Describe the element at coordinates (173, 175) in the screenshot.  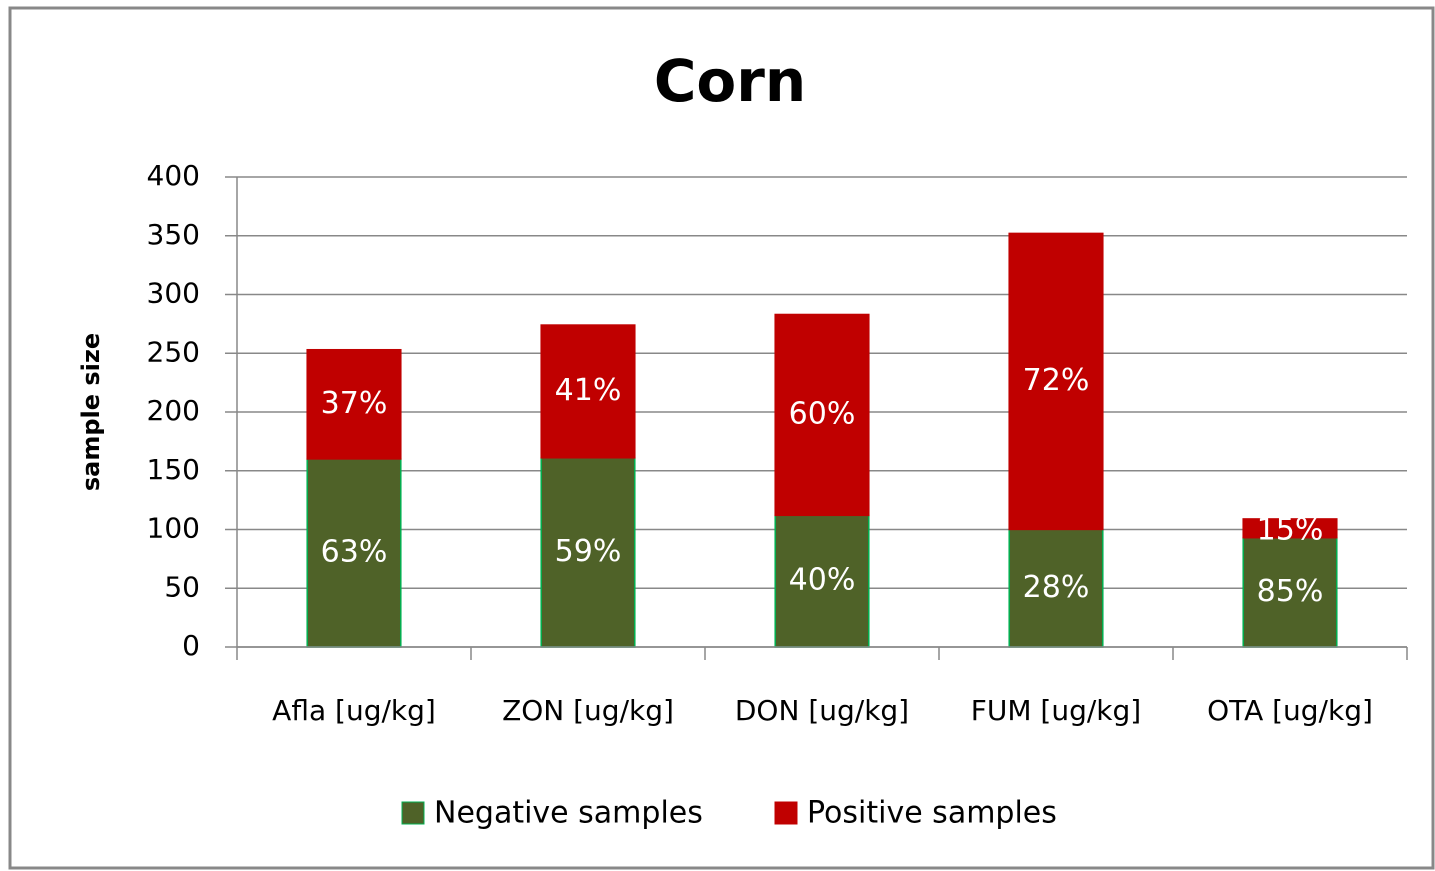
I see `y-tick-label: 400` at that location.